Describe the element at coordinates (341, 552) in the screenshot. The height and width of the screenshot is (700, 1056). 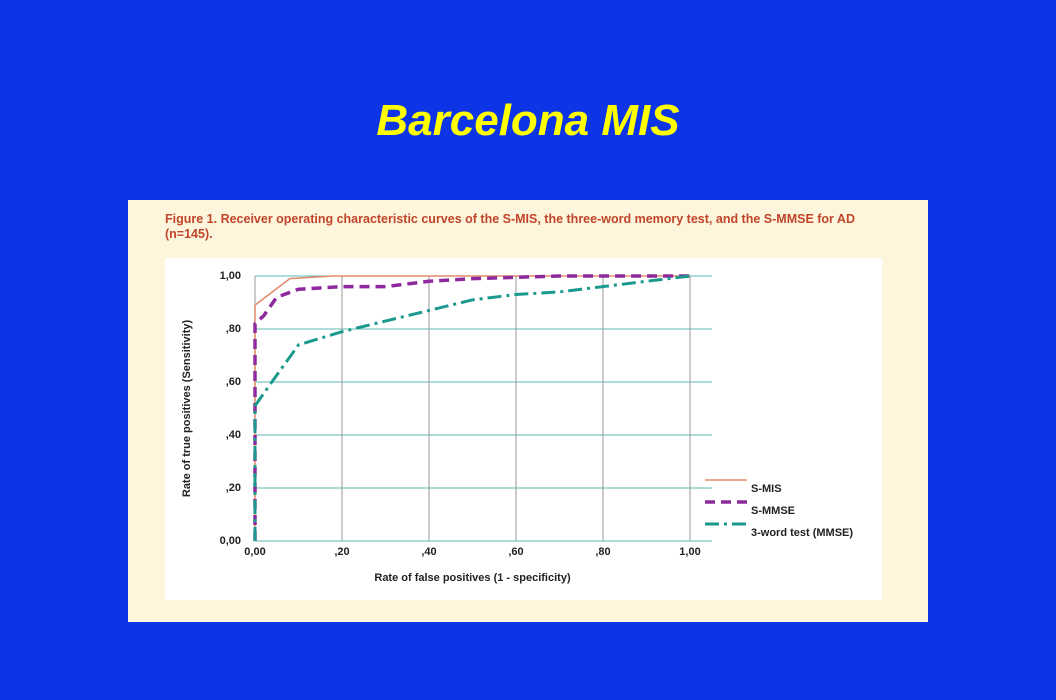
I see `x-tick-label: ,20` at that location.